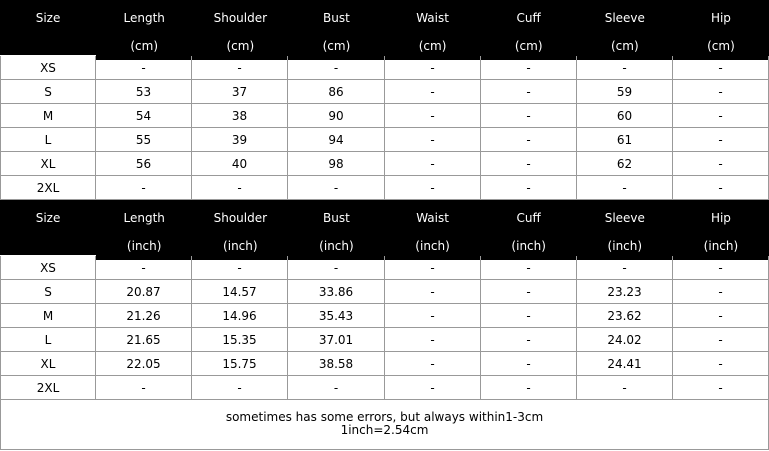  I want to click on table-cell: 21.26, so click(144, 316).